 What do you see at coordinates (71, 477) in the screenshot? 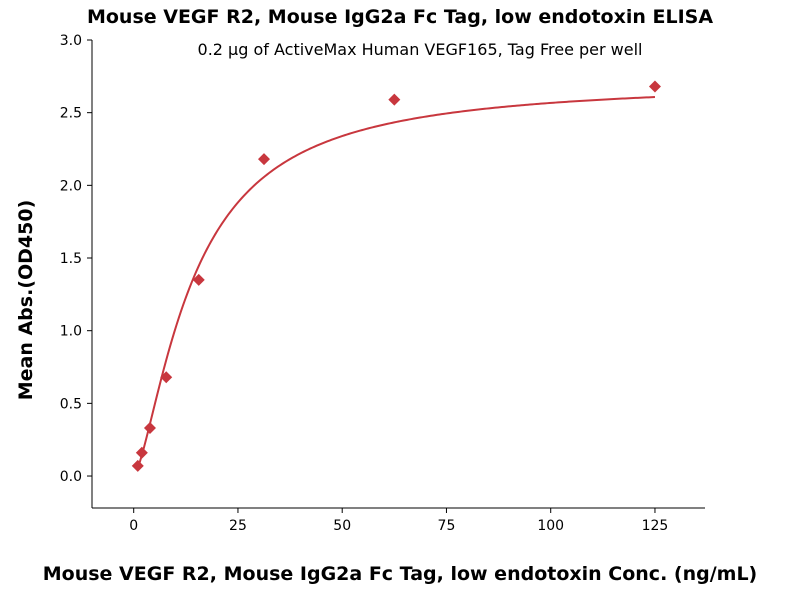
I see `y-tick-label: 0.0` at bounding box center [71, 477].